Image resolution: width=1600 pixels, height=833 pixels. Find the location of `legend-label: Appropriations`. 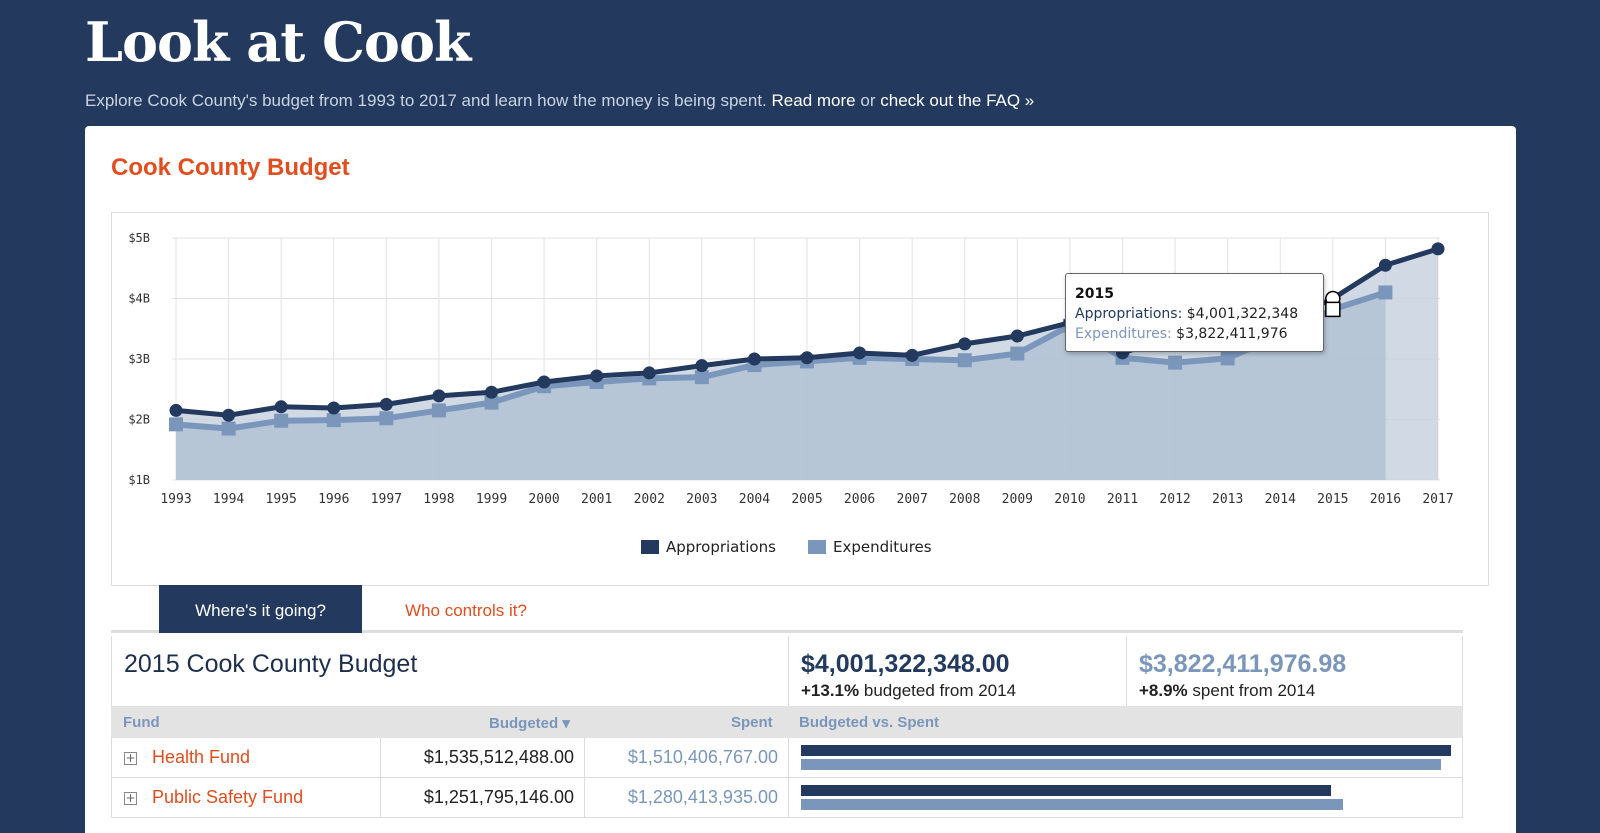

legend-label: Appropriations is located at coordinates (721, 547).